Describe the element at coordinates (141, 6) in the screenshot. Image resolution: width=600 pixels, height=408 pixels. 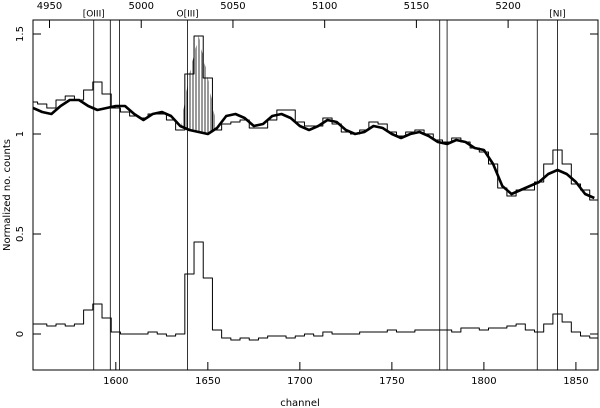
I see `x2-tick-label: 5000` at that location.